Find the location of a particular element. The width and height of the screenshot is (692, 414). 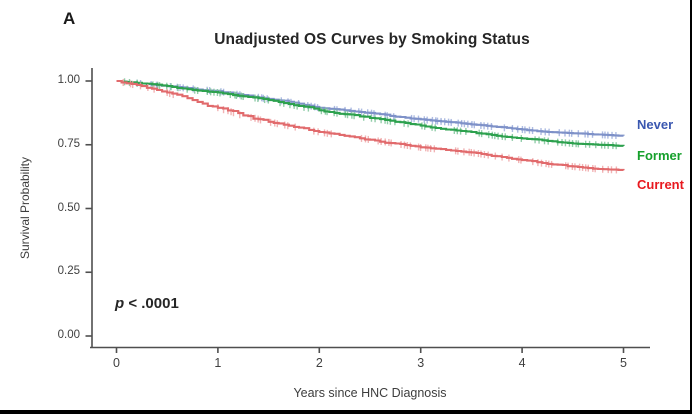

x-tick-label: 1 is located at coordinates (218, 363).